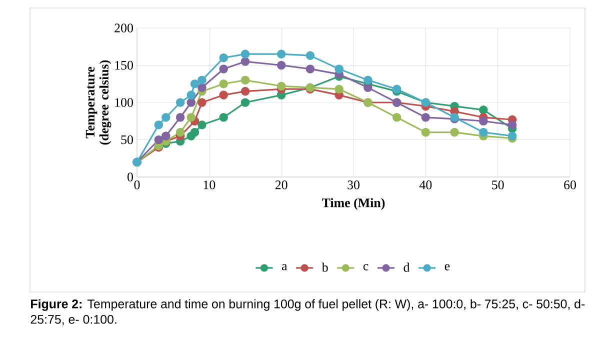 The image size is (600, 354). I want to click on y-tick-label: 150, so click(124, 65).